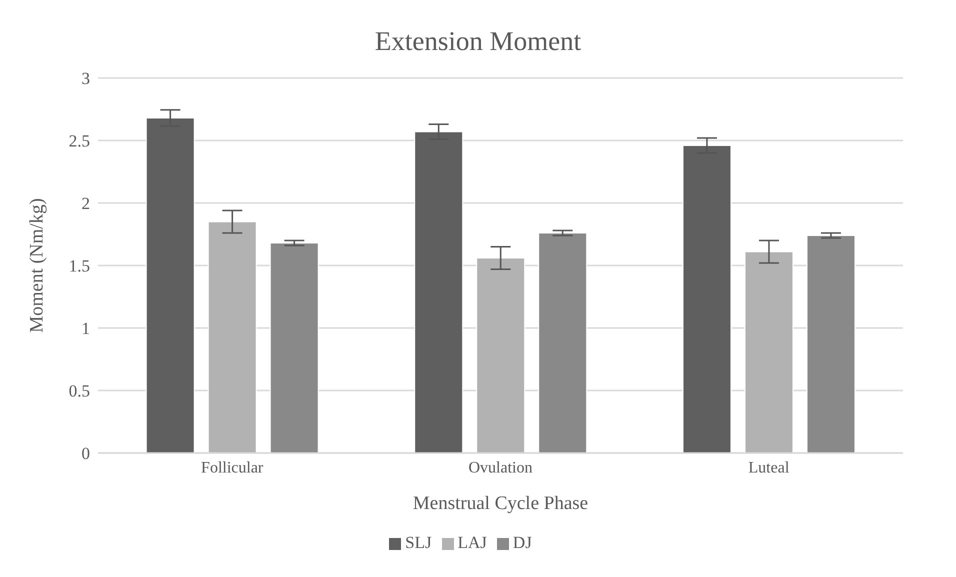 This screenshot has width=956, height=577. What do you see at coordinates (86, 78) in the screenshot?
I see `y-tick-label: 3` at bounding box center [86, 78].